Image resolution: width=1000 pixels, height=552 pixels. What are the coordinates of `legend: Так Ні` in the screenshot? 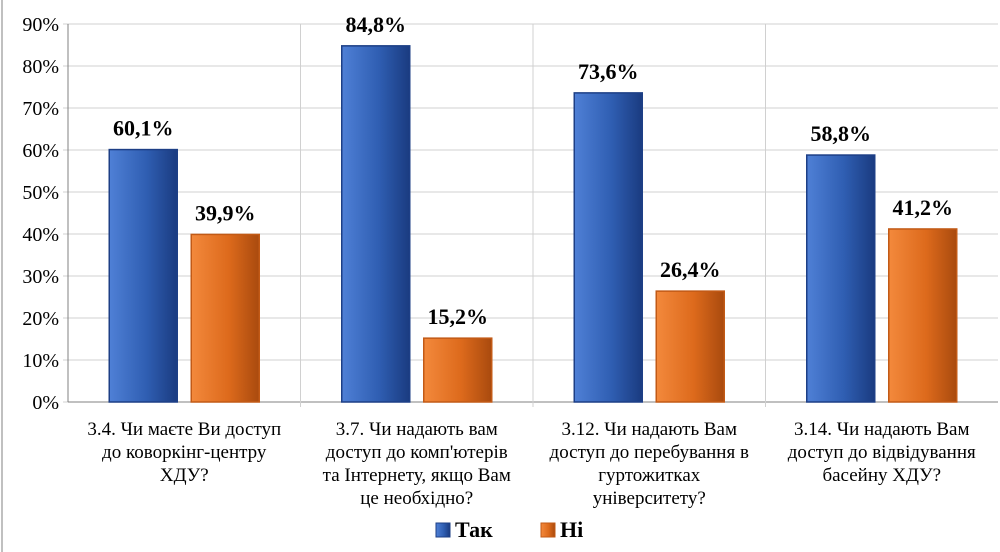 It's located at (509, 529).